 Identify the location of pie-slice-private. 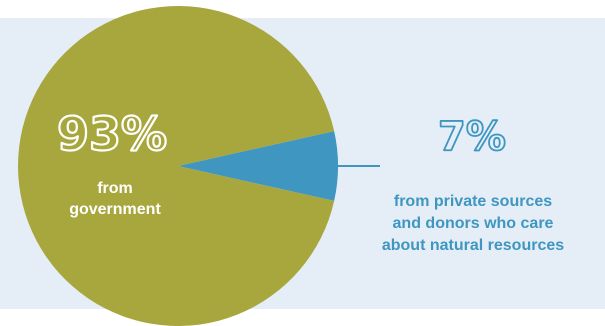
(258, 166).